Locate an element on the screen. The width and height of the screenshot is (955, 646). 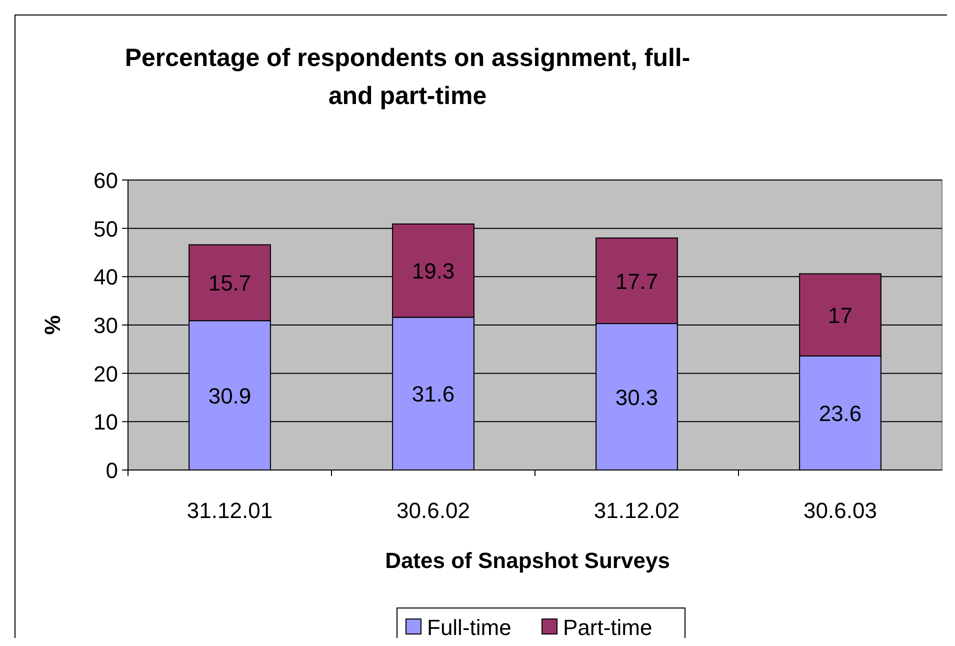
x-tick-label: 30.6.02 is located at coordinates (433, 510).